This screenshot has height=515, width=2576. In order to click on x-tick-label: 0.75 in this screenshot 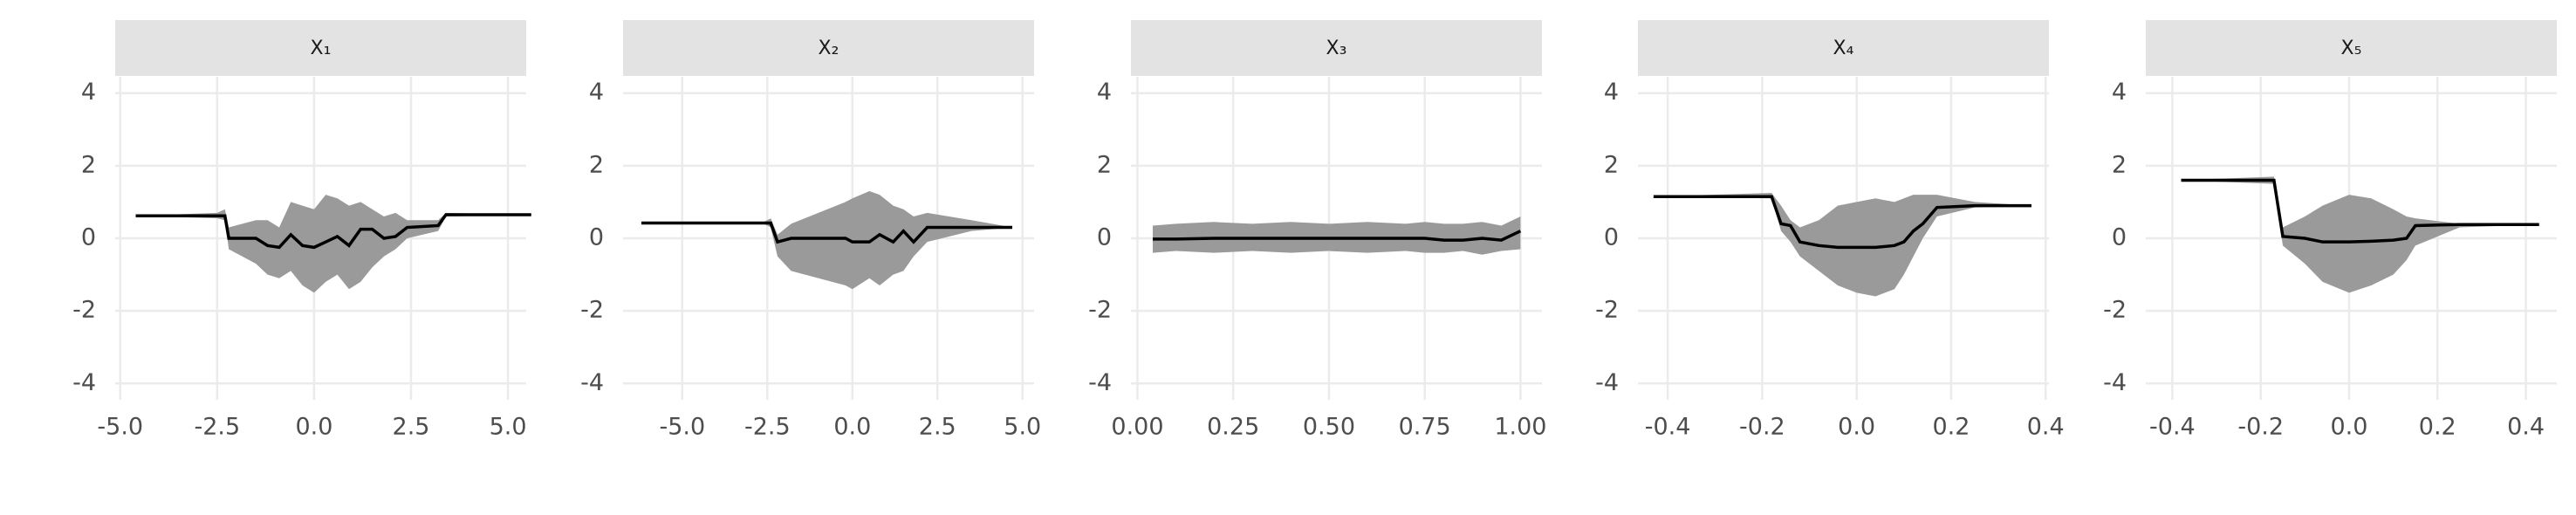, I will do `click(1425, 427)`.